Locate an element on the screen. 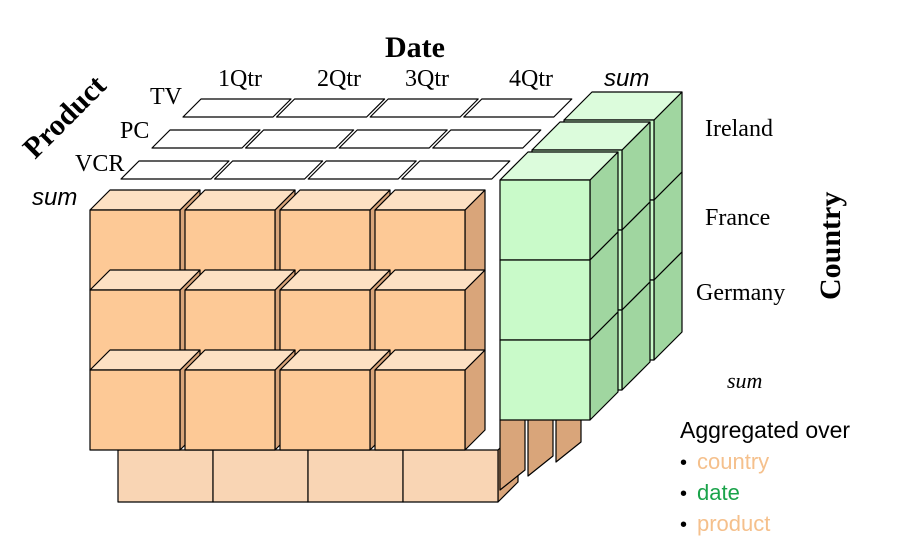 This screenshot has width=901, height=557. top-cell-l2-c3 is located at coordinates (487, 139).